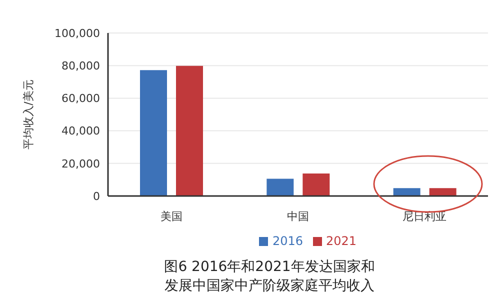 The image size is (499, 299). I want to click on y-tick-label: 20,000, so click(81, 163).